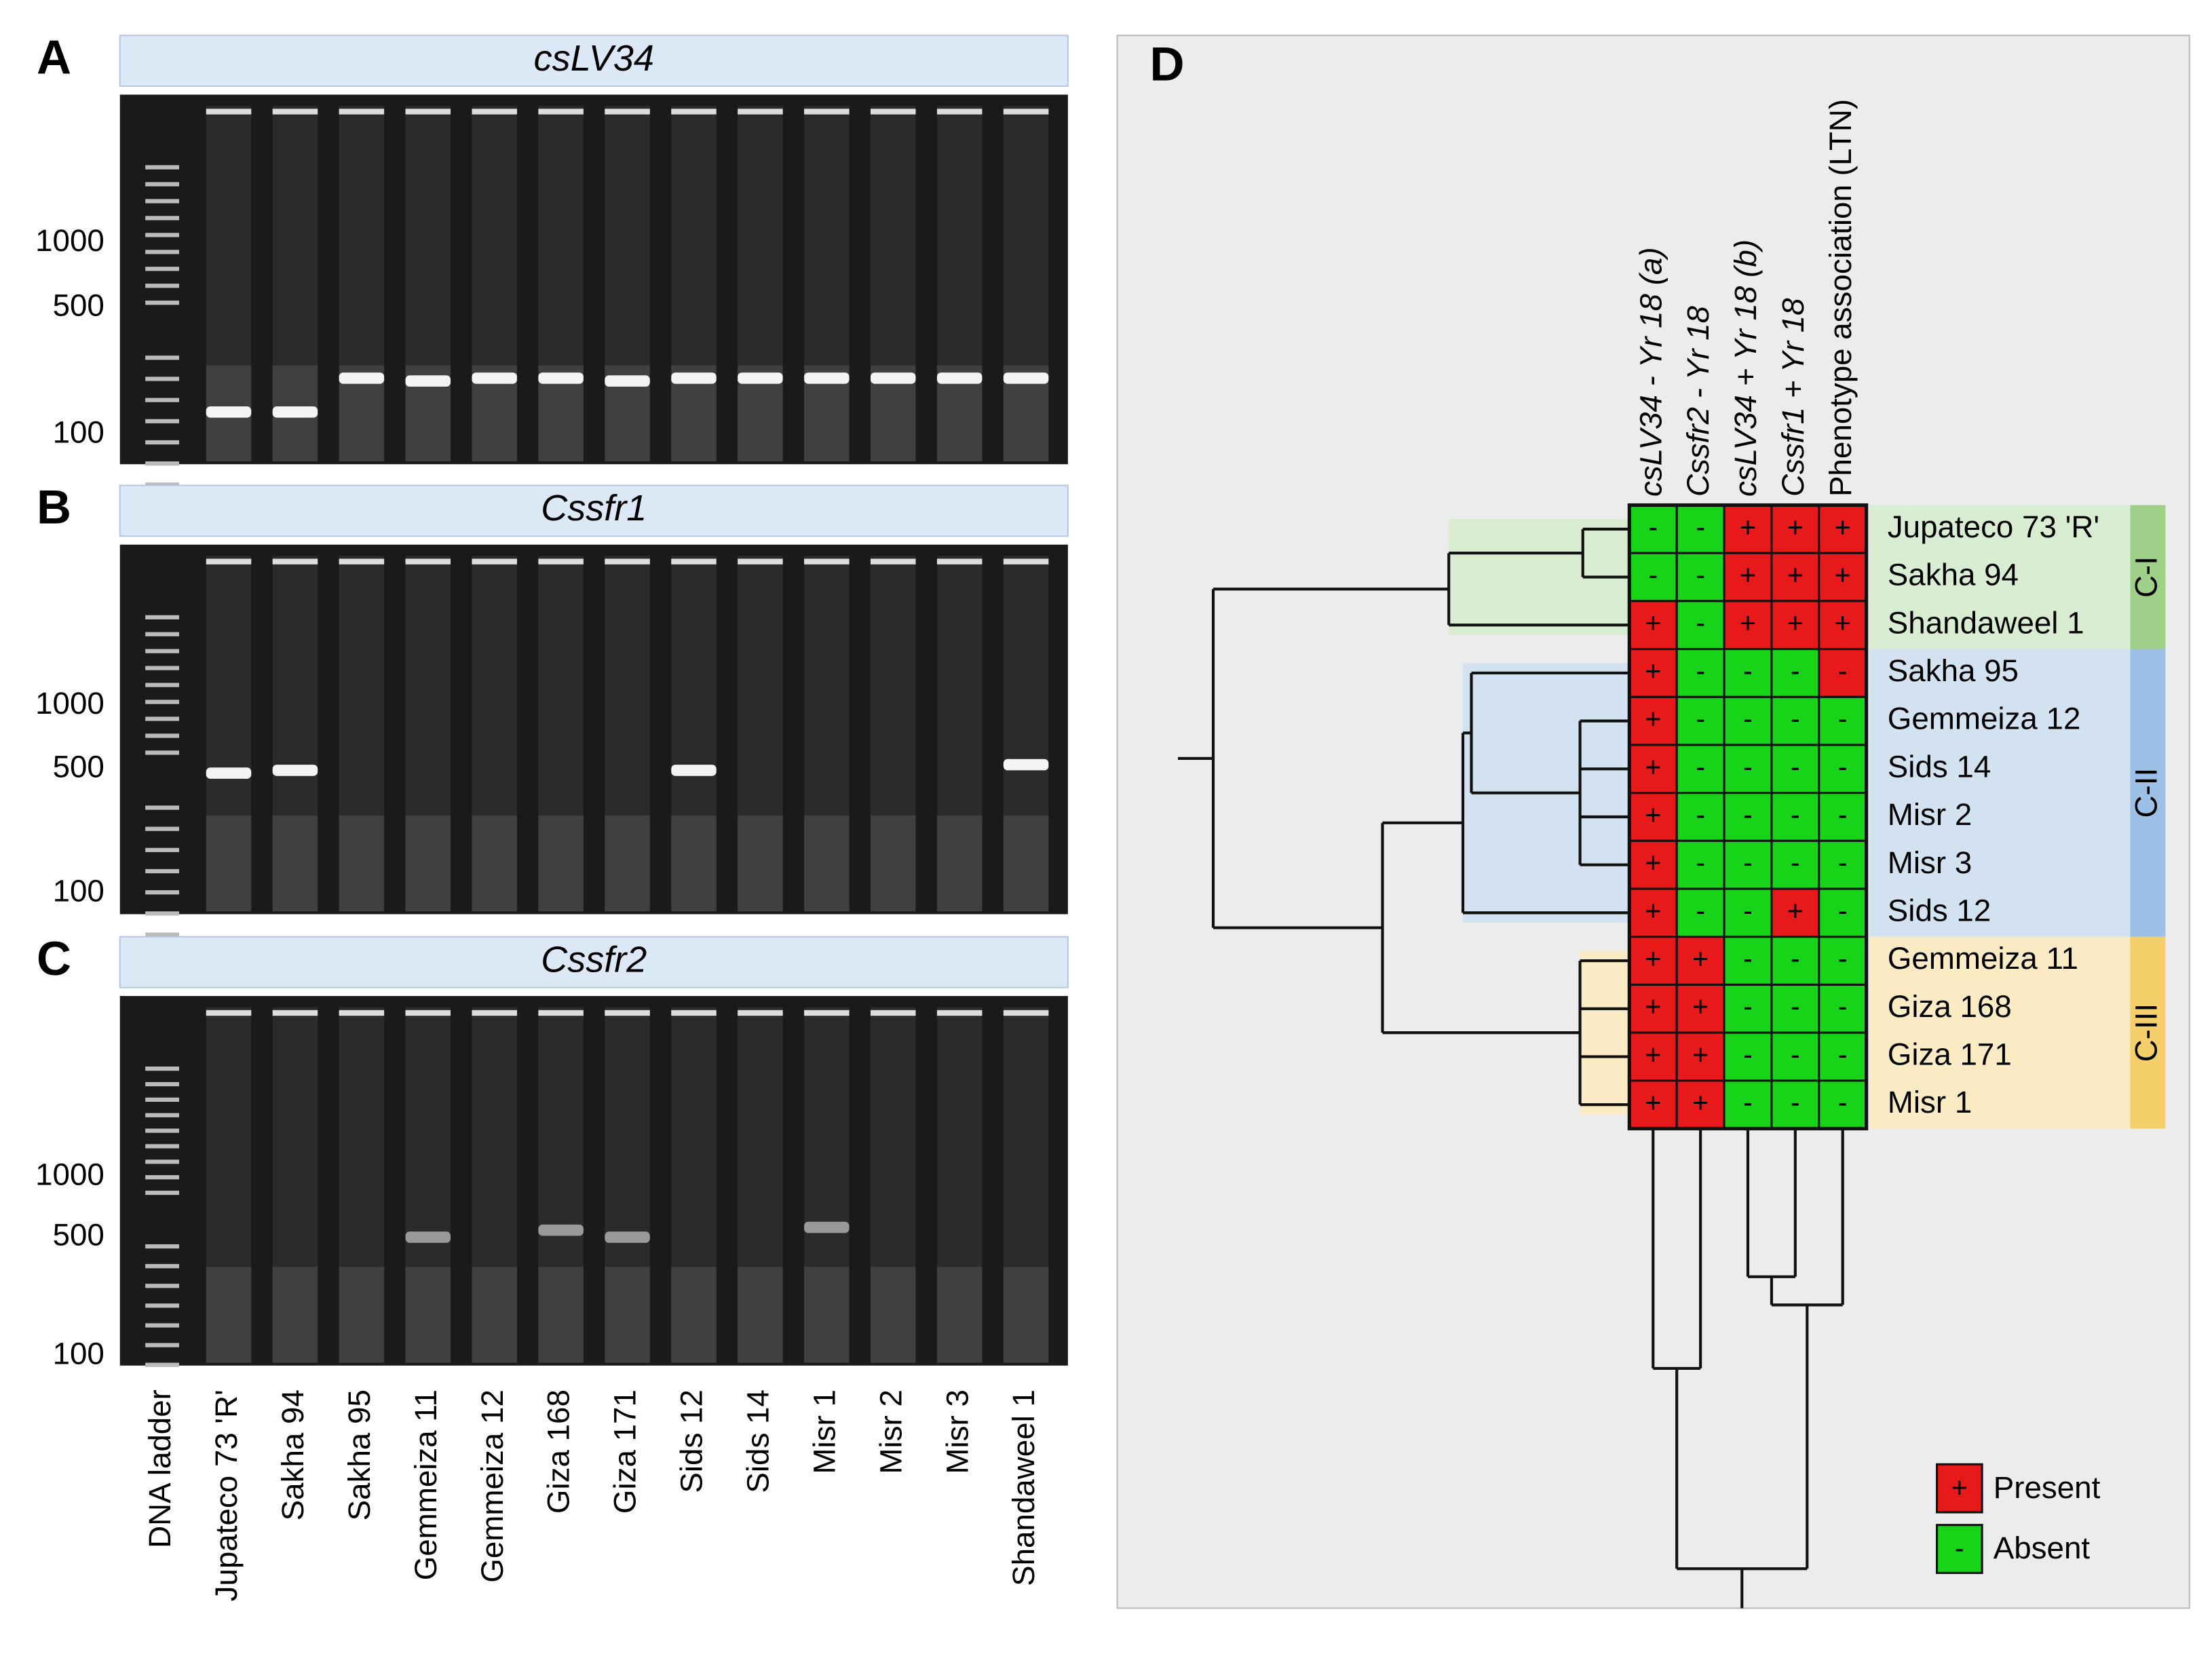 The height and width of the screenshot is (1669, 2212). I want to click on row-label: Misr 1, so click(1930, 1102).